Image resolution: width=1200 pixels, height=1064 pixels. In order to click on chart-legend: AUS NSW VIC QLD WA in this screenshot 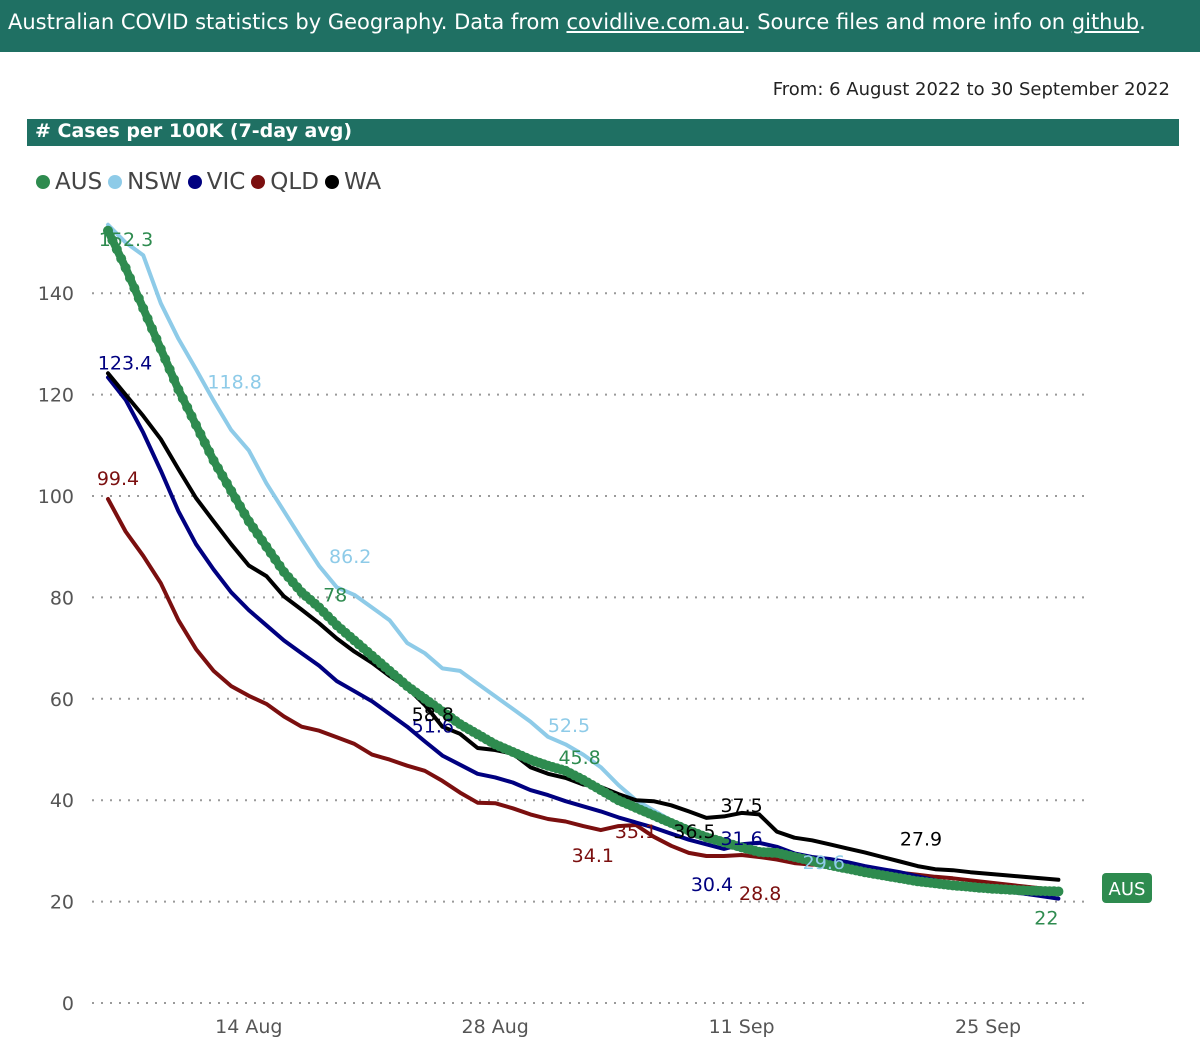, I will do `click(208, 182)`.